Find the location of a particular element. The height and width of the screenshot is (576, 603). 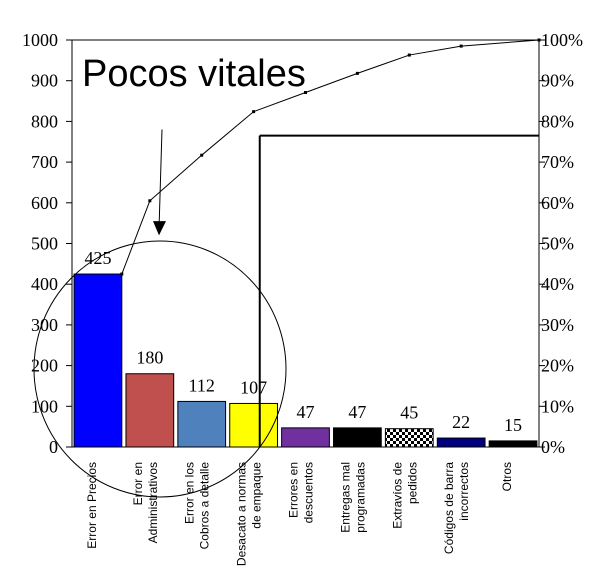

category-label: Error en Precios is located at coordinates (92, 505).